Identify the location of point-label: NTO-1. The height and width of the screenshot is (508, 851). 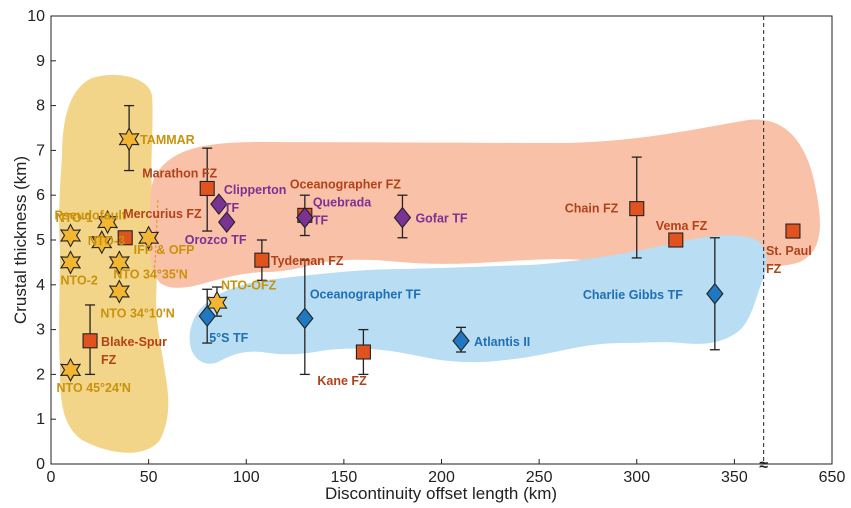
(74, 218).